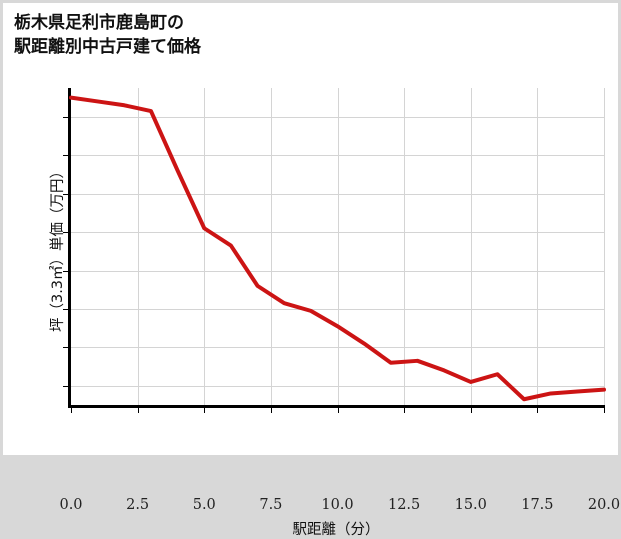 The height and width of the screenshot is (539, 621). Describe the element at coordinates (336, 530) in the screenshot. I see `x-axis-label: 駅距離（分）` at that location.